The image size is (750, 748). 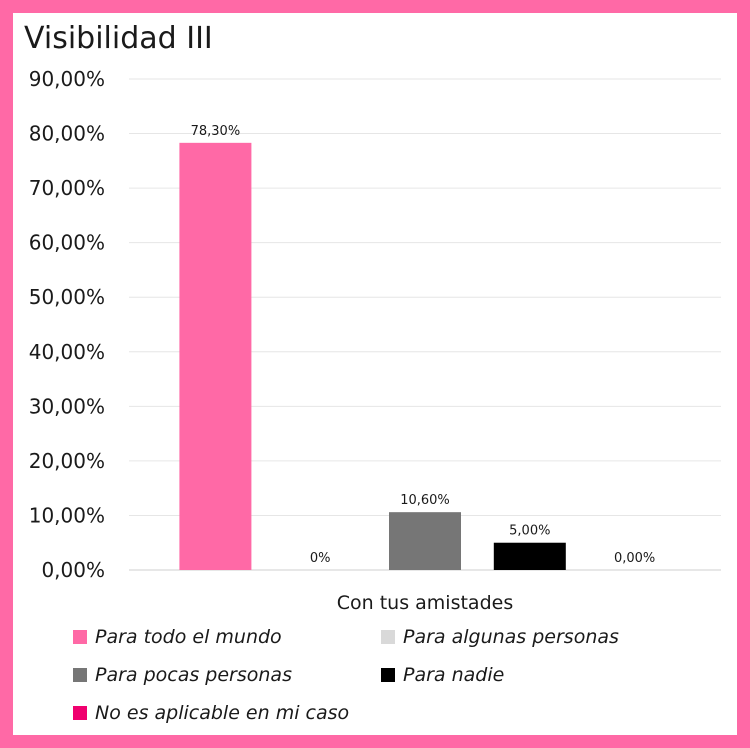 What do you see at coordinates (67, 461) in the screenshot?
I see `y-tick-label: 20,00%` at bounding box center [67, 461].